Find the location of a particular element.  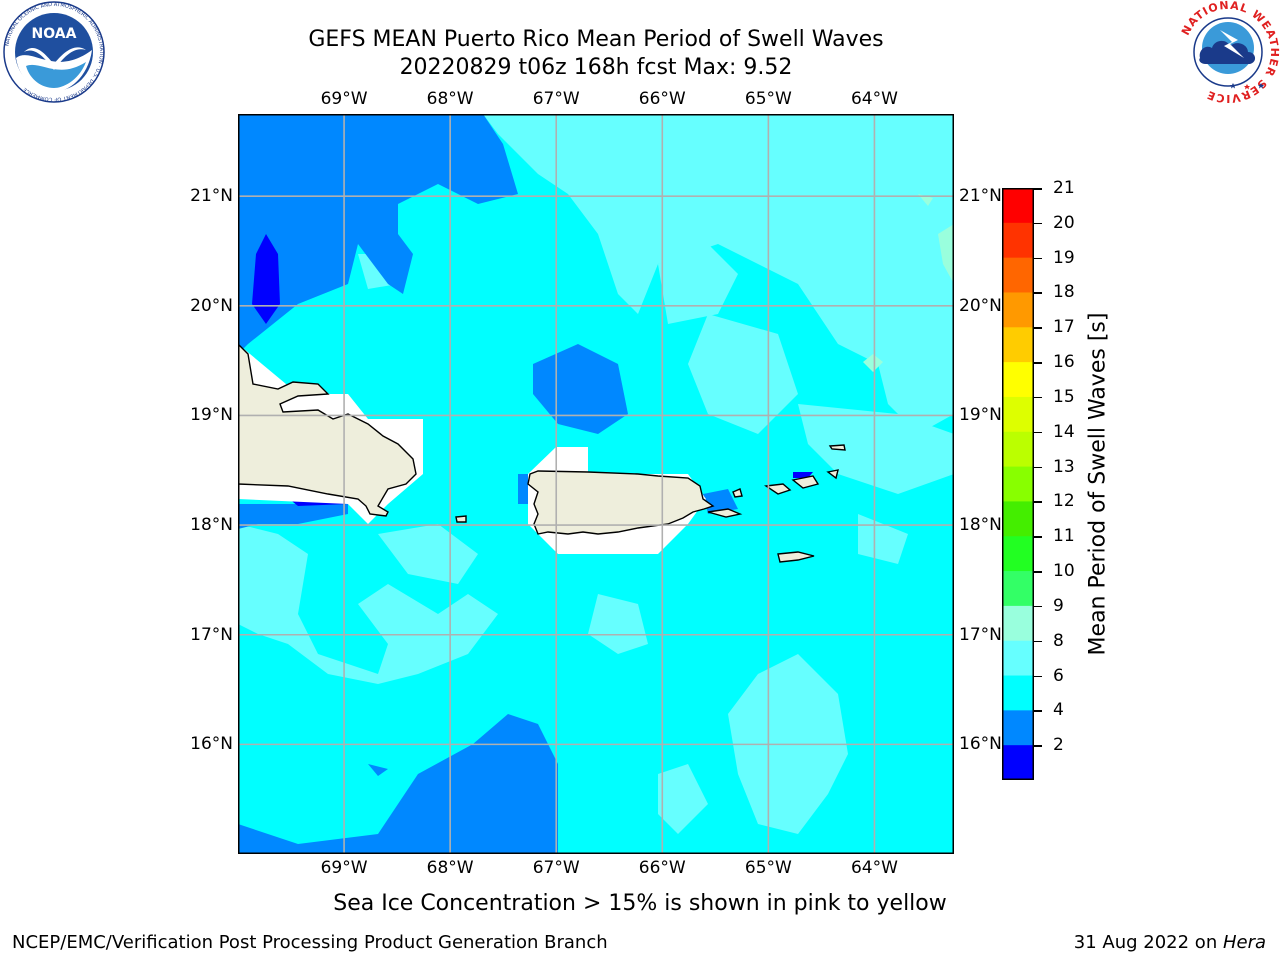

colorbar-tick-label: 9 is located at coordinates (1058, 605).